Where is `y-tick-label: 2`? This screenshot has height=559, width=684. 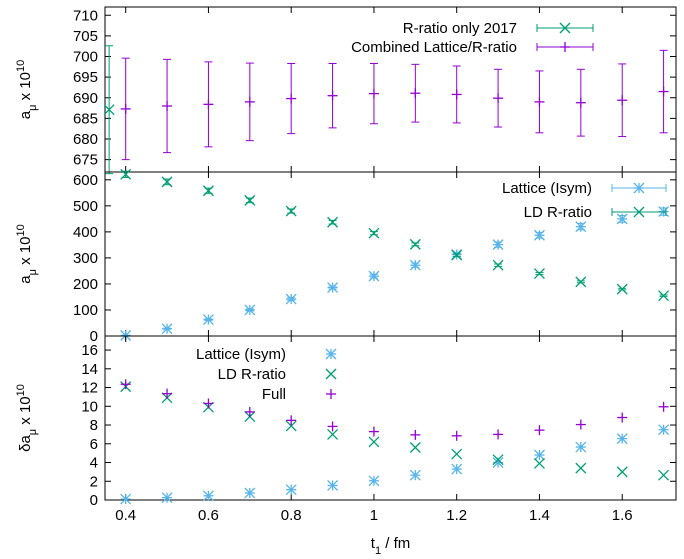
y-tick-label: 2 is located at coordinates (94, 481).